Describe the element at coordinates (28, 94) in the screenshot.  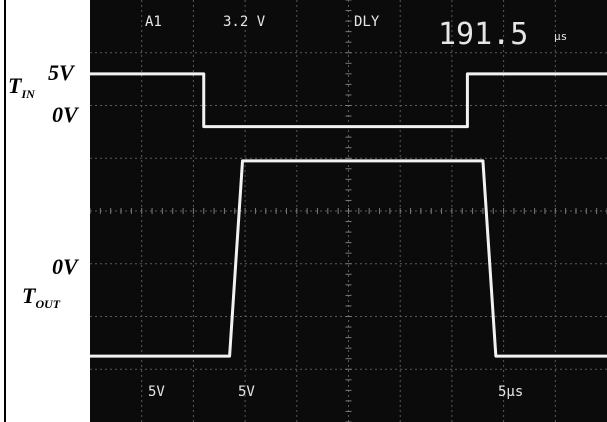
I see `t-in-subscript: IN` at that location.